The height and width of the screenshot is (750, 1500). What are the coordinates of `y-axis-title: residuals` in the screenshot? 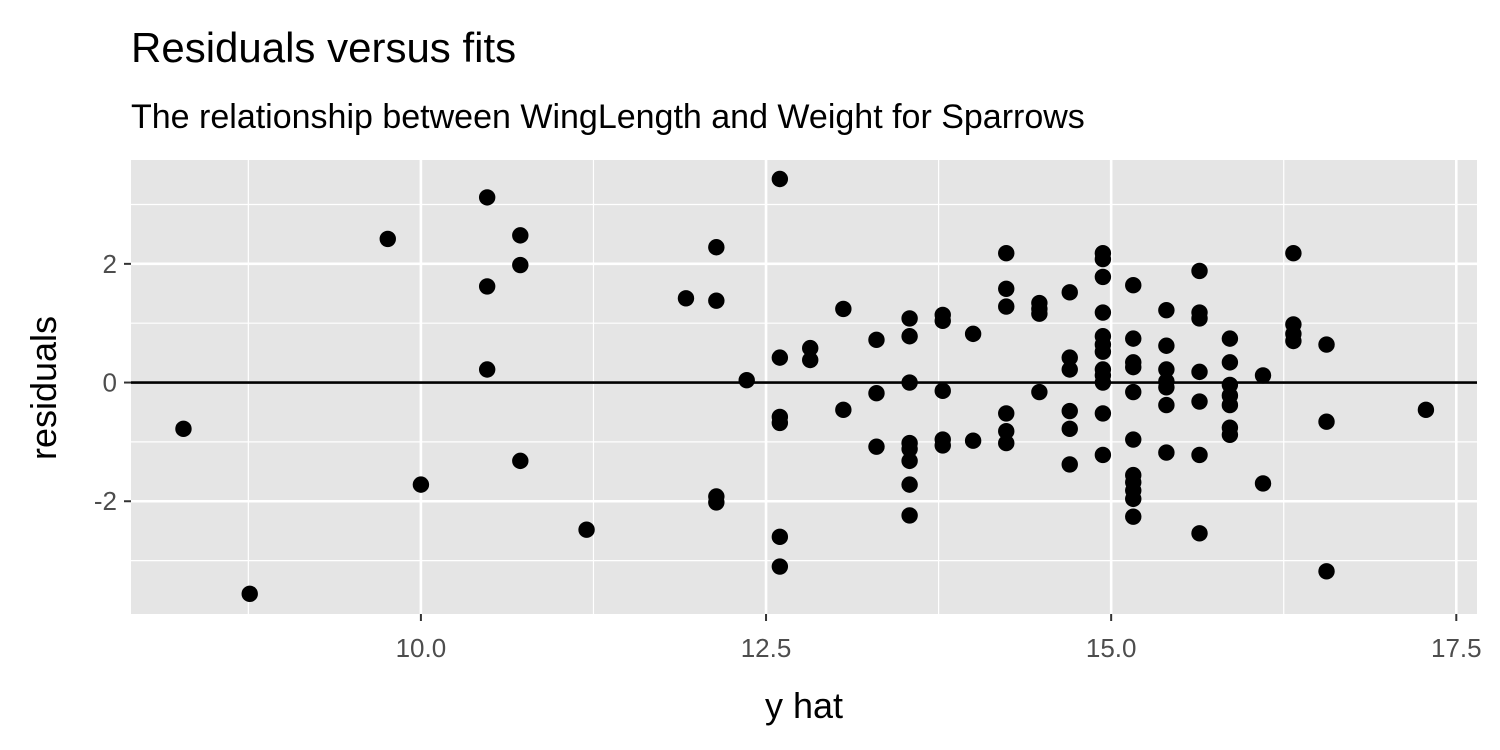 It's located at (43, 388).